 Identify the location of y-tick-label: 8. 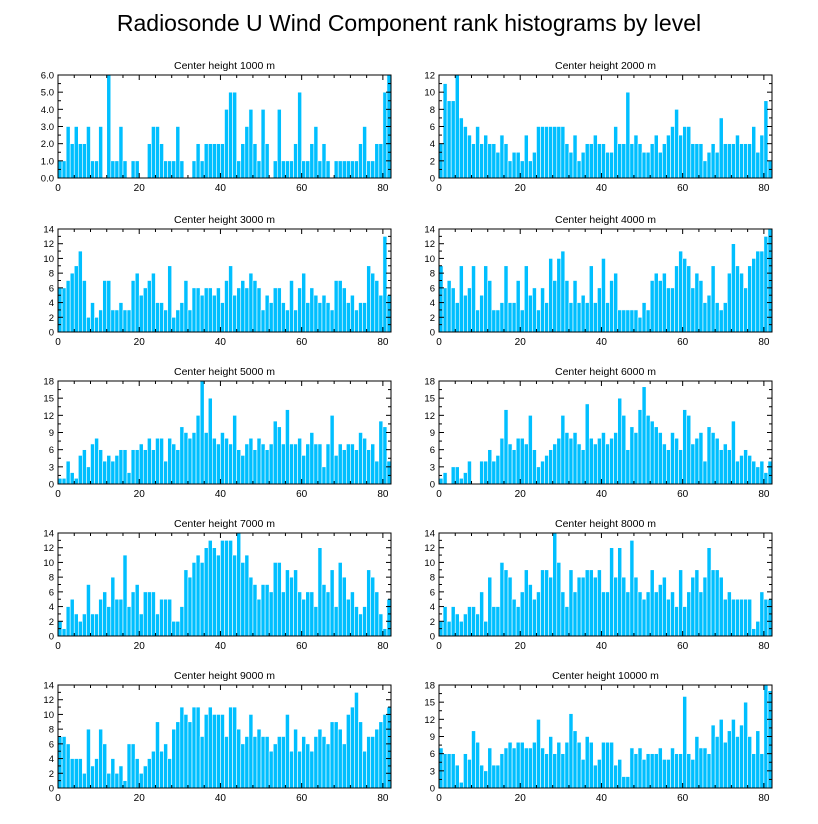
(51, 578).